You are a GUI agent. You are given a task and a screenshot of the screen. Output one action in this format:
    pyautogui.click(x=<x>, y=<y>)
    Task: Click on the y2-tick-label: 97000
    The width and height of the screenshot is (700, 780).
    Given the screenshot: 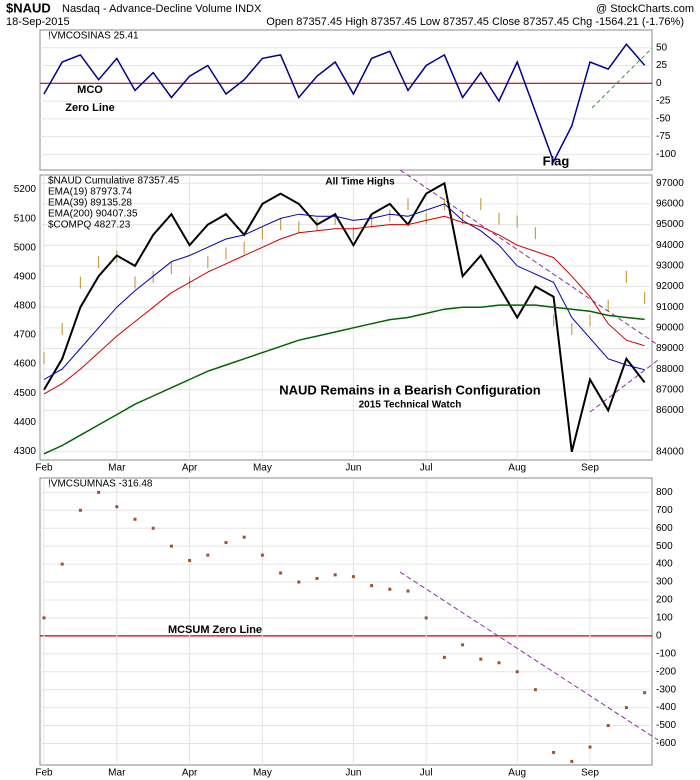 What is the action you would take?
    pyautogui.click(x=670, y=183)
    